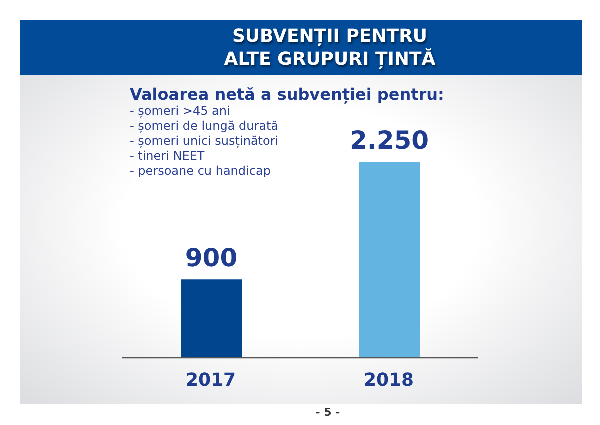 The height and width of the screenshot is (425, 600). What do you see at coordinates (211, 380) in the screenshot?
I see `x-tick-label: 2017` at bounding box center [211, 380].